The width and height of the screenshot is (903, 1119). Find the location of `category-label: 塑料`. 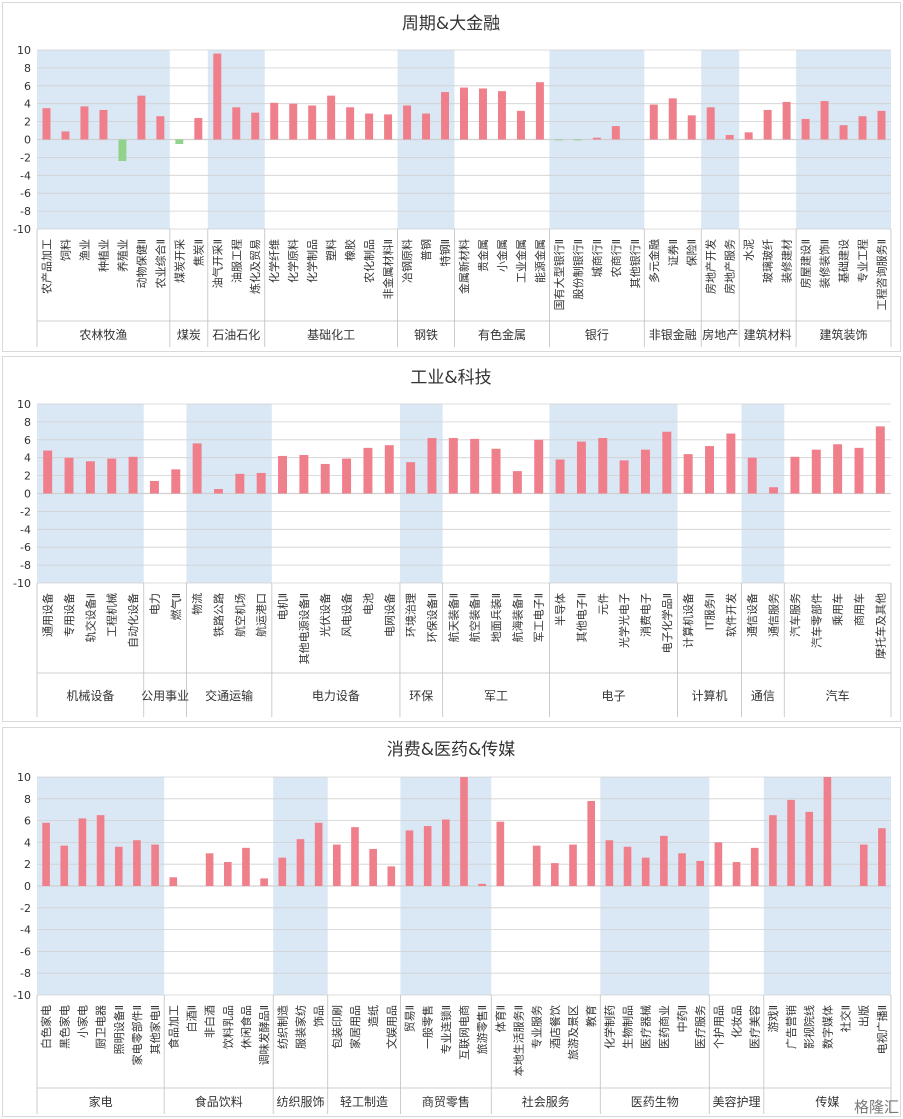

category-label: 塑料 is located at coordinates (331, 250).